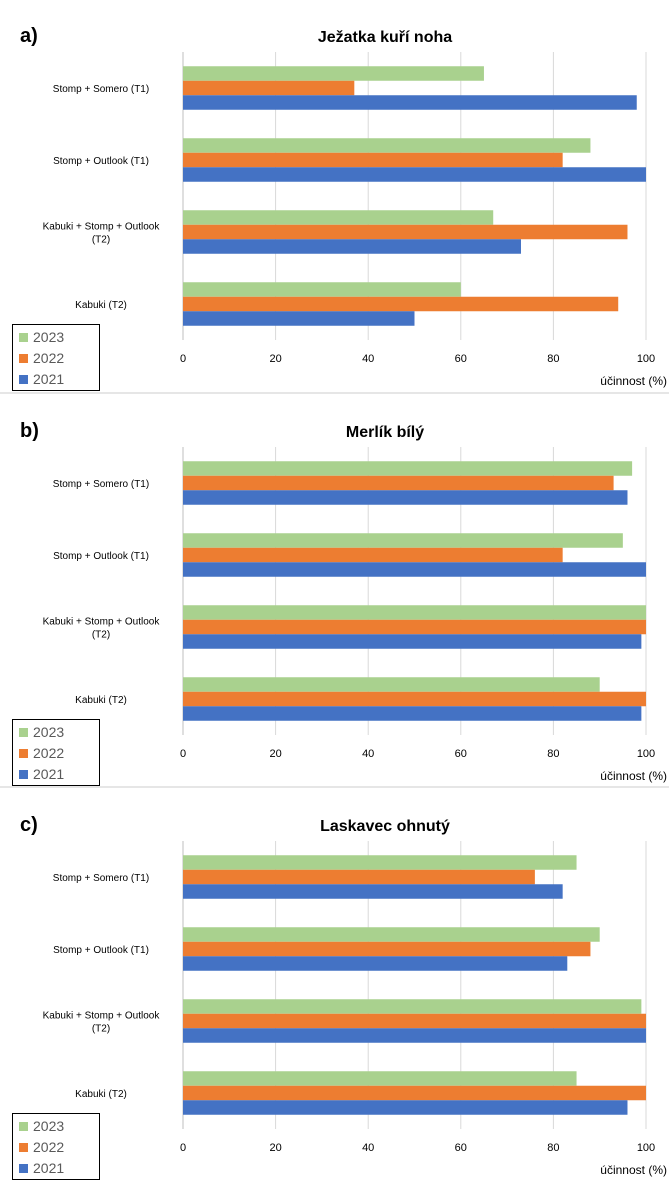 This screenshot has height=1186, width=669. Describe the element at coordinates (29, 431) in the screenshot. I see `panel-label: b)` at that location.